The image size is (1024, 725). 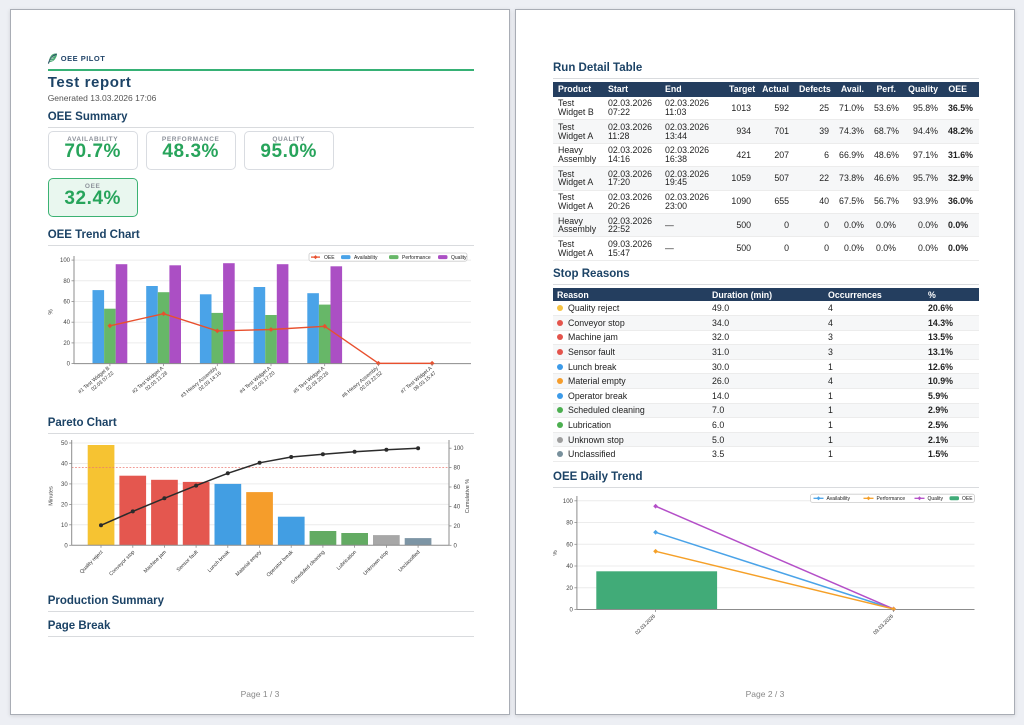 I want to click on svg-text: Operator break, so click(x=279, y=563).